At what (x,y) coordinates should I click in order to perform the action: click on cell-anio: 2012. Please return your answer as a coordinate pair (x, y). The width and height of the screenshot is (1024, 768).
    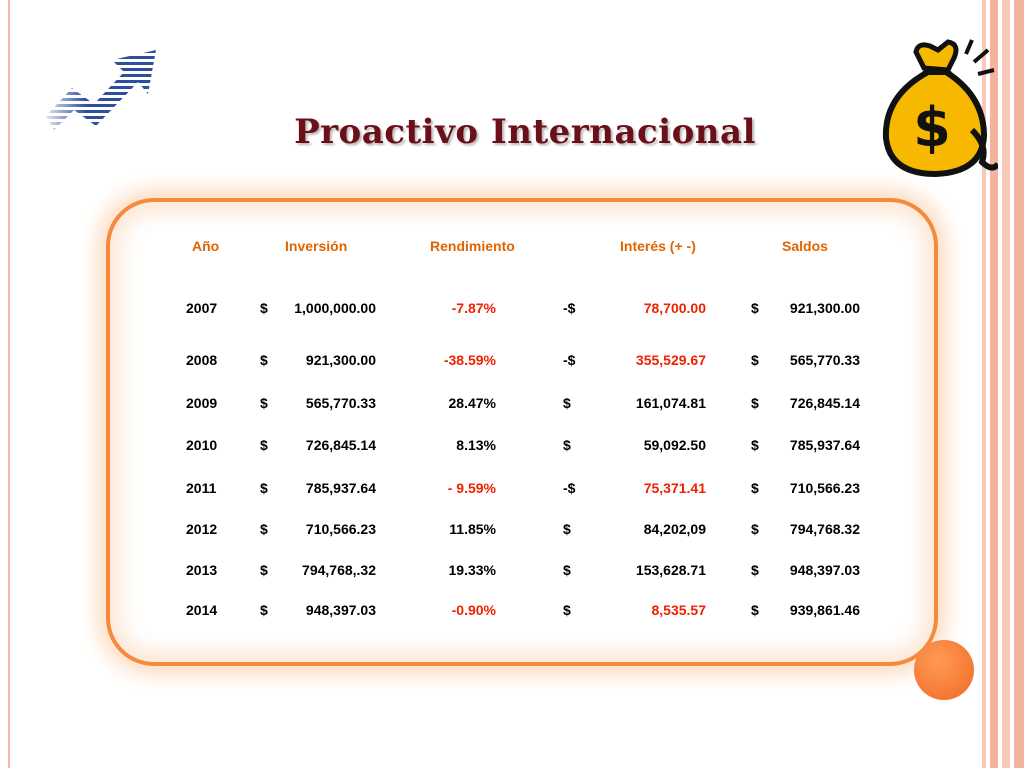
    Looking at the image, I should click on (202, 529).